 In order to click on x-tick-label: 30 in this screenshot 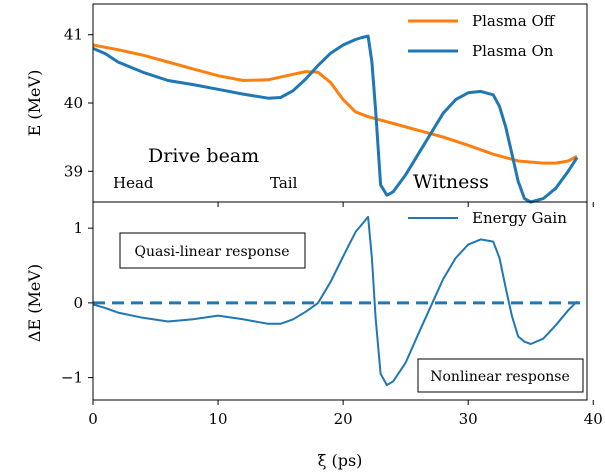, I will do `click(468, 419)`.